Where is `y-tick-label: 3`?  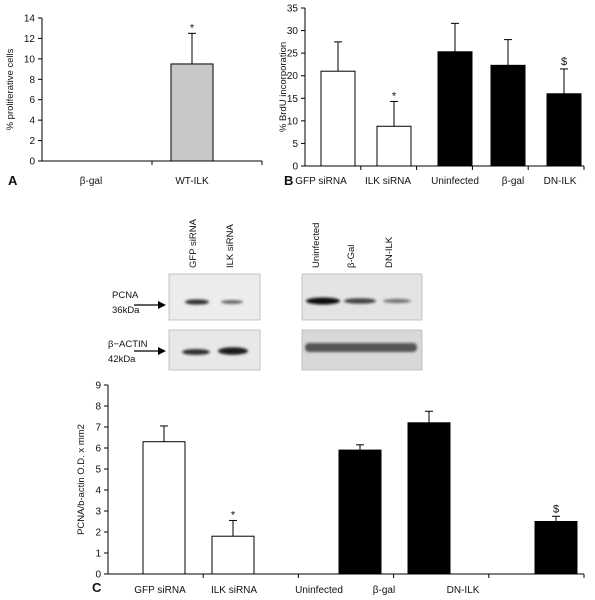
y-tick-label: 3 is located at coordinates (98, 512).